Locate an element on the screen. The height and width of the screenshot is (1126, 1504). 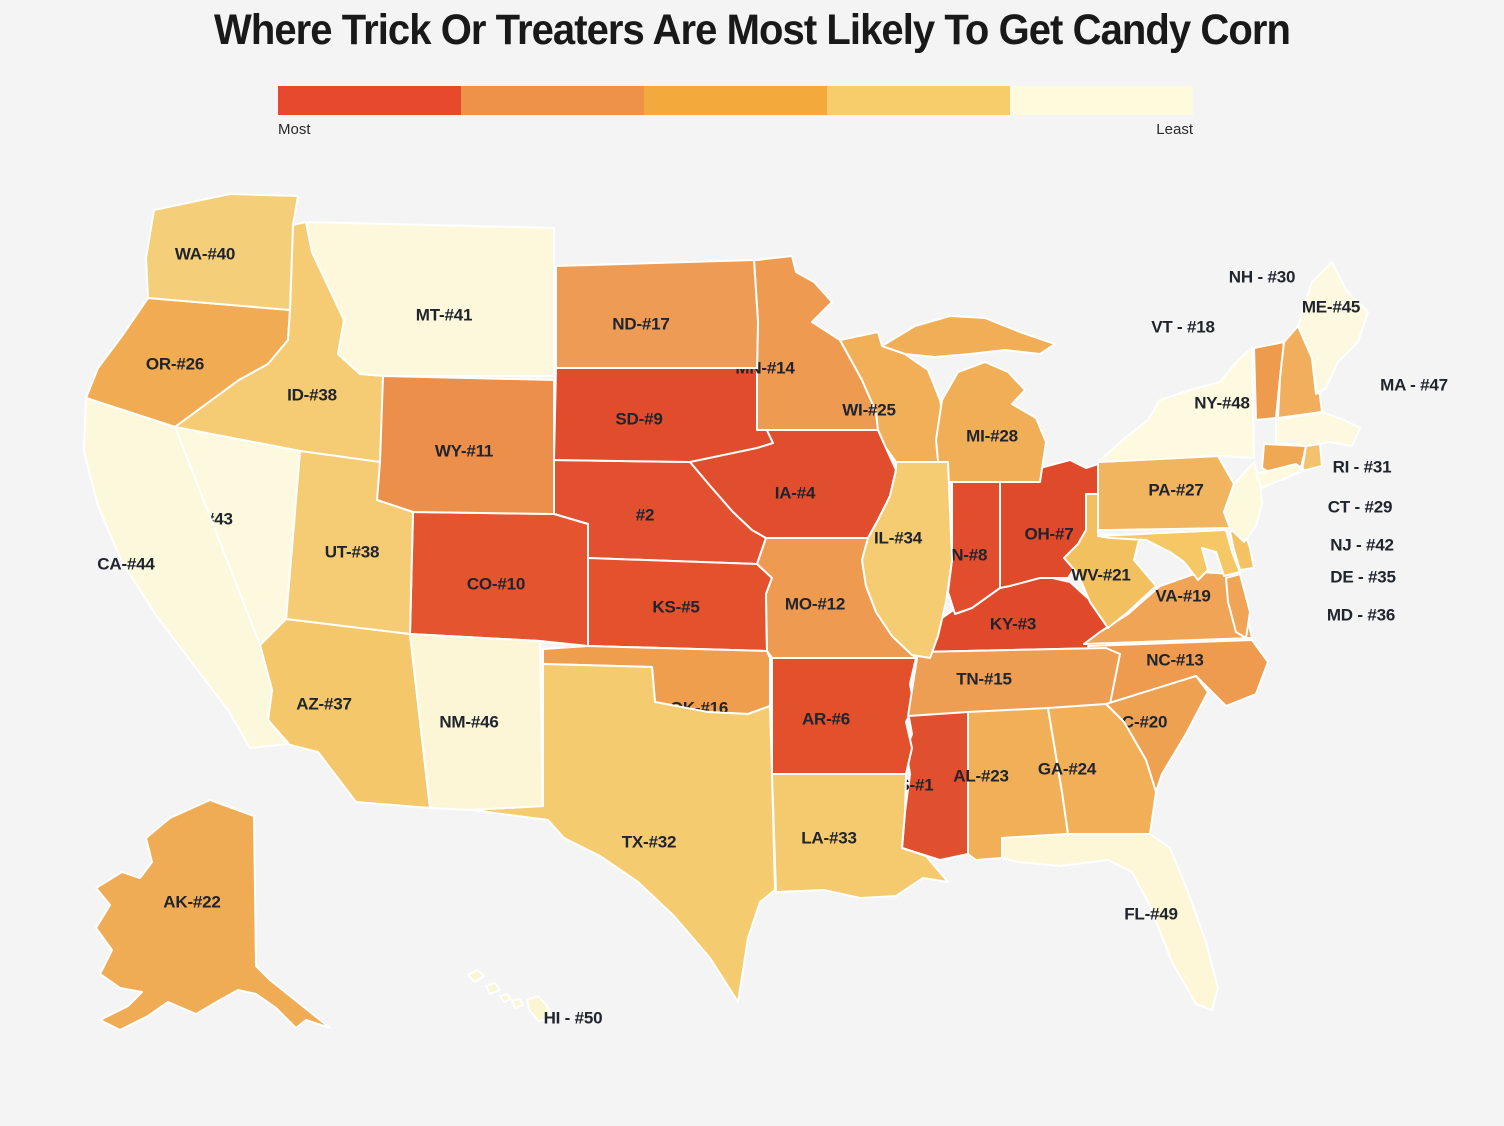
state-label-NE: #2 is located at coordinates (645, 514).